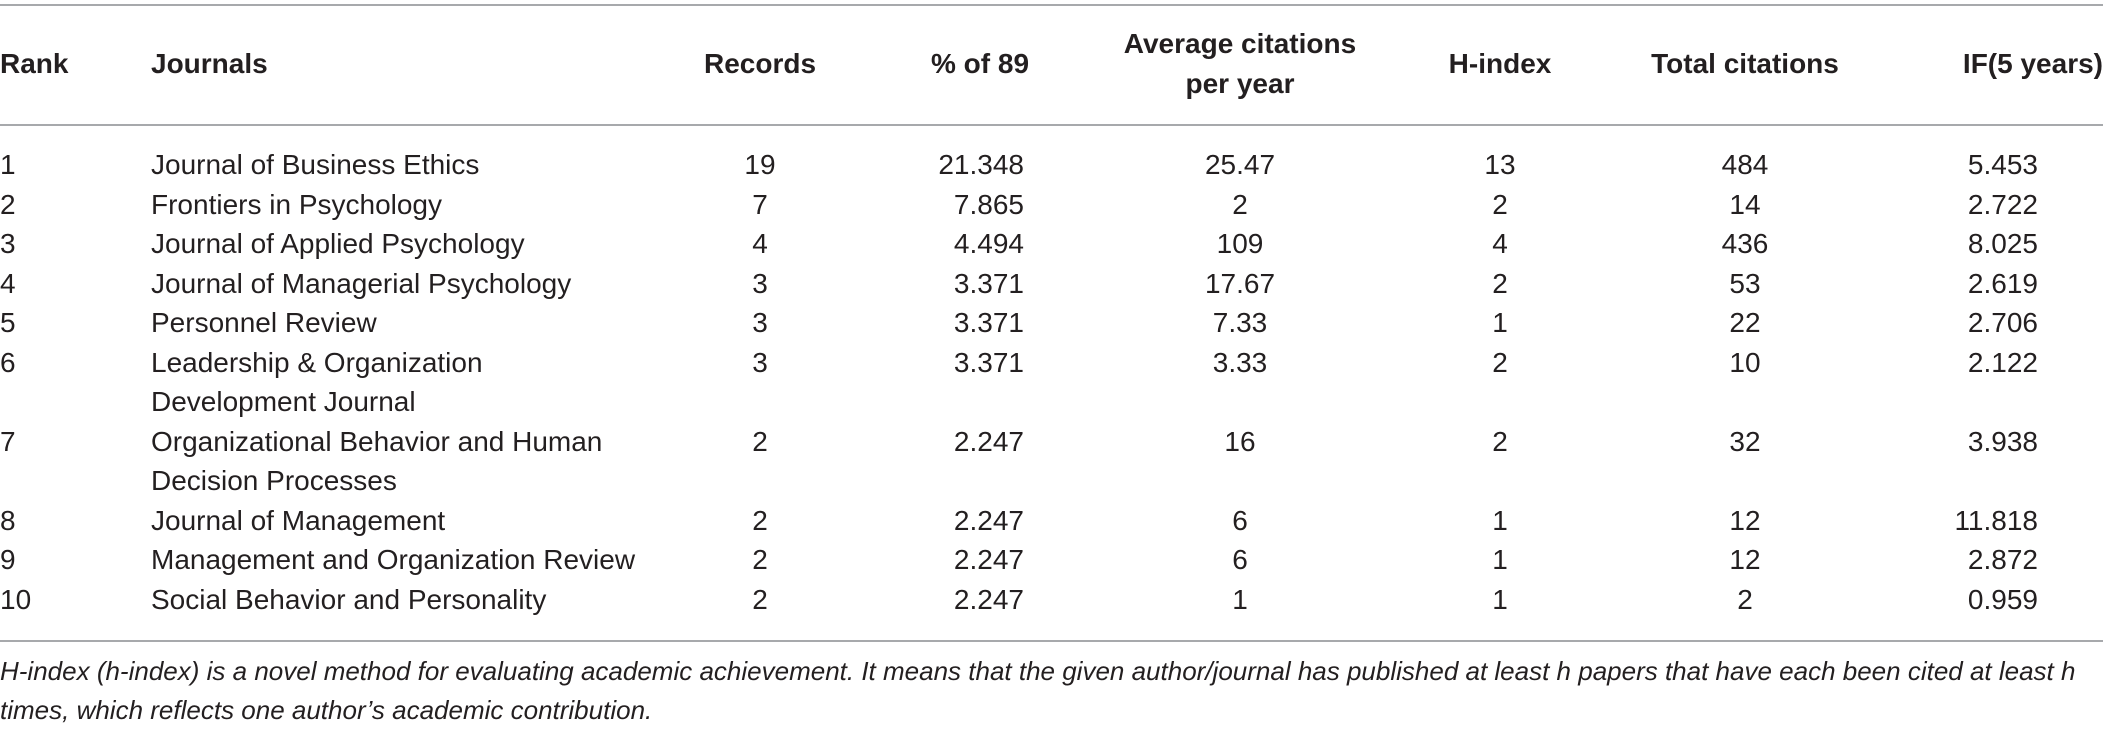 This screenshot has width=2103, height=730. I want to click on cell-total-citations: 53, so click(1745, 283).